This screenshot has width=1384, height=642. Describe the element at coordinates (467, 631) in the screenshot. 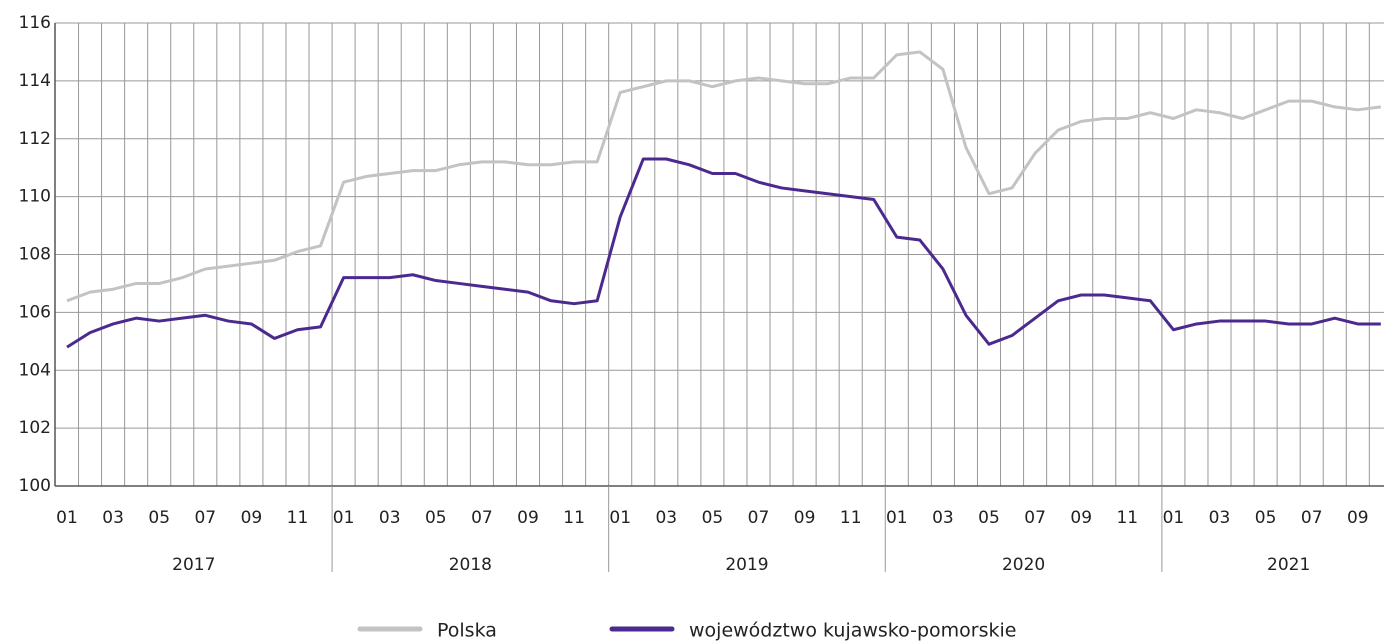

I see `legend-label: Polska` at that location.